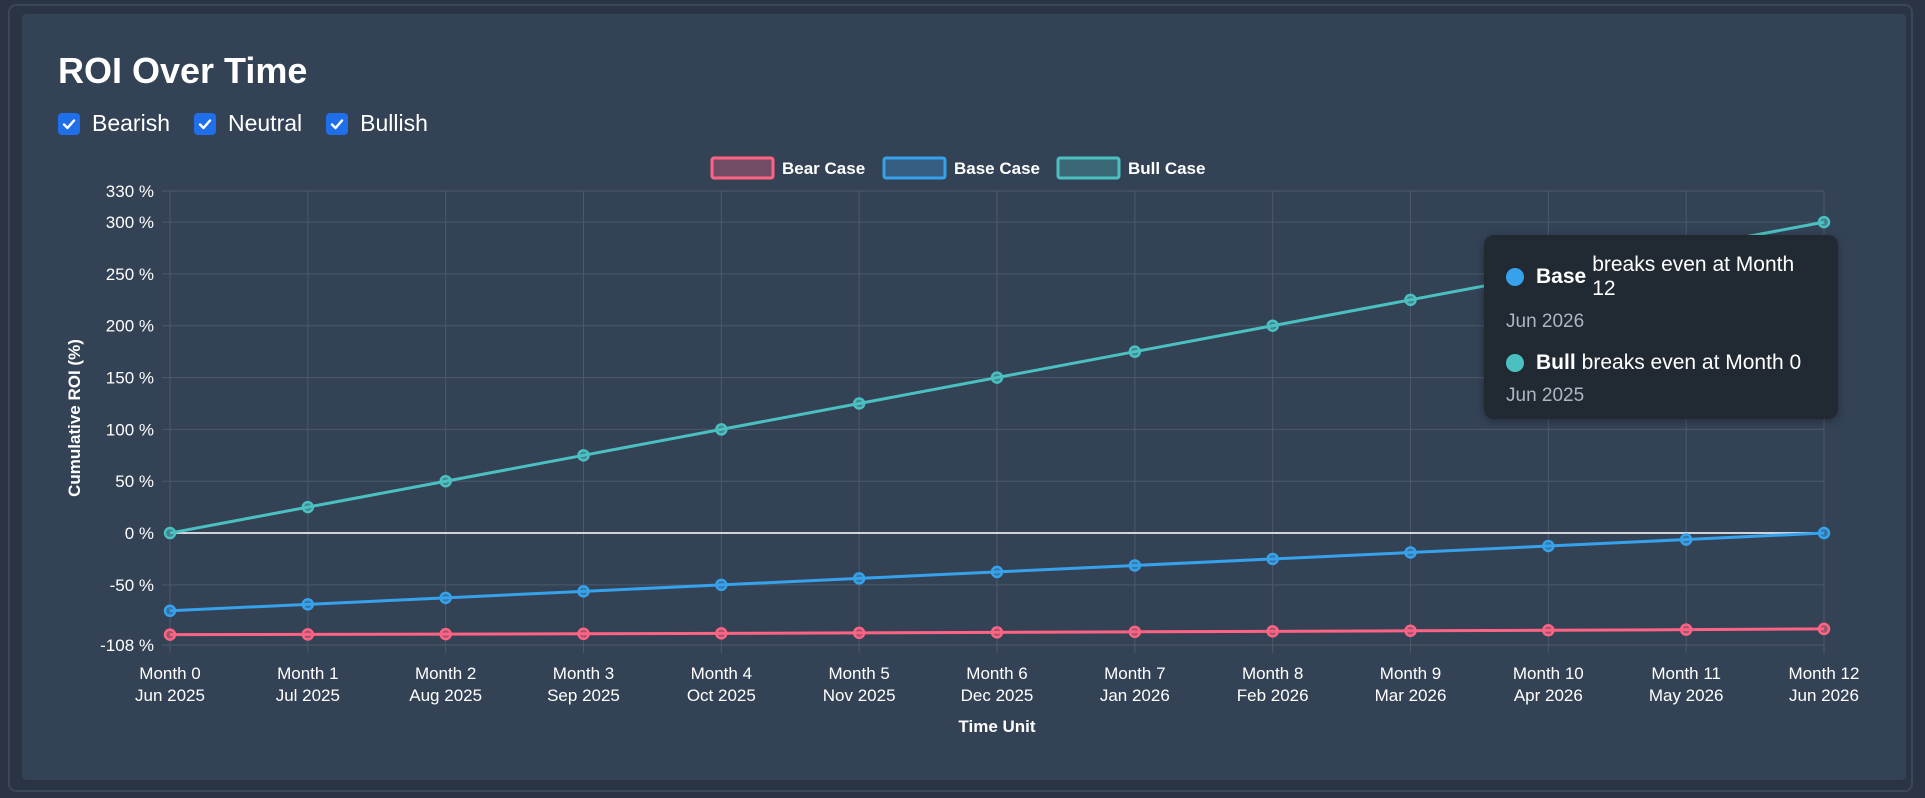 This screenshot has width=1925, height=798. I want to click on x-tick-date: Jan 2026, so click(1135, 695).